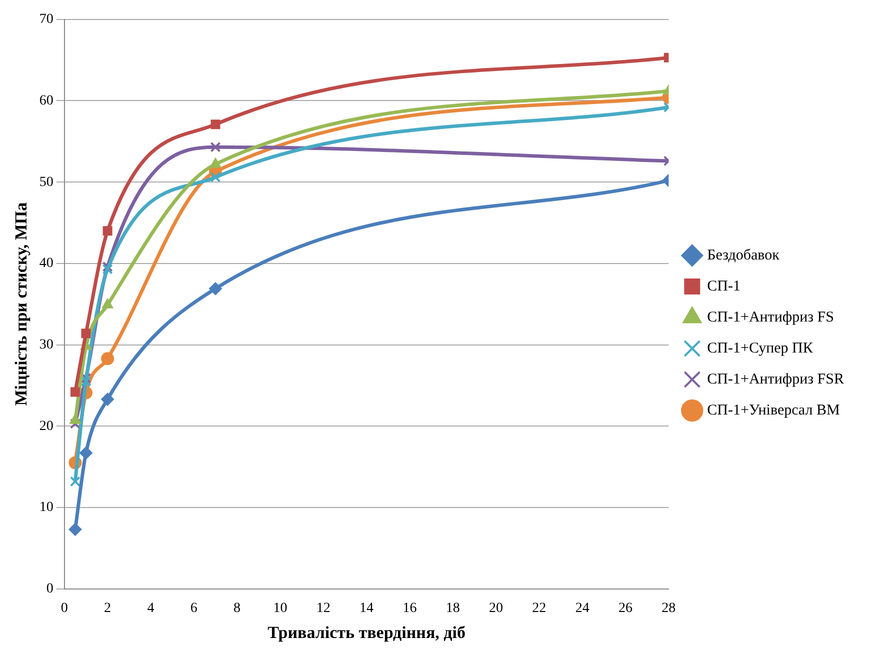 This screenshot has width=872, height=657. What do you see at coordinates (46, 264) in the screenshot?
I see `y-tick-label: 40` at bounding box center [46, 264].